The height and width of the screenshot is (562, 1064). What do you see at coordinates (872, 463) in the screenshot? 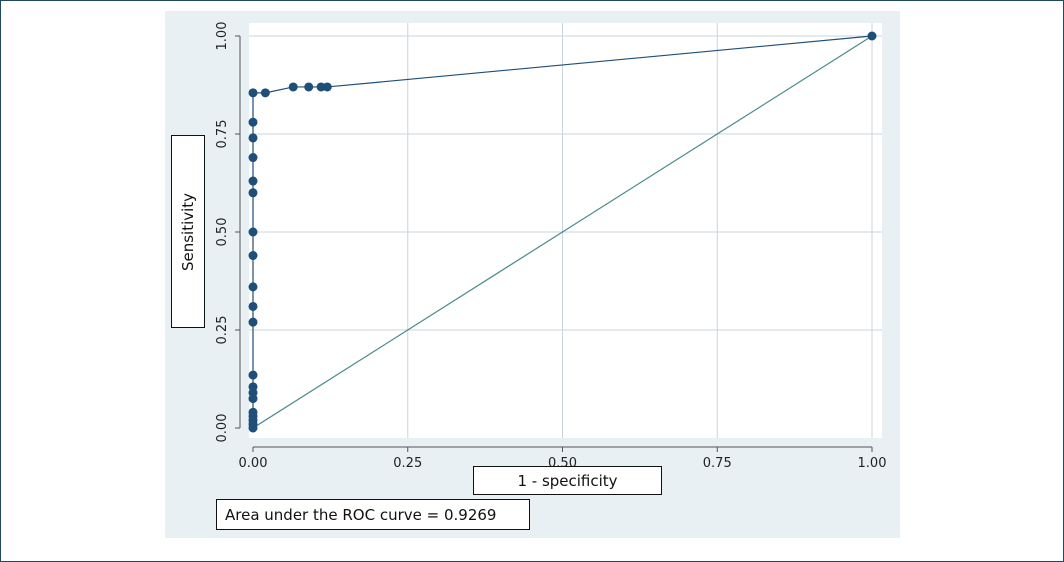
I see `x-tick-label: 1.00` at bounding box center [872, 463].